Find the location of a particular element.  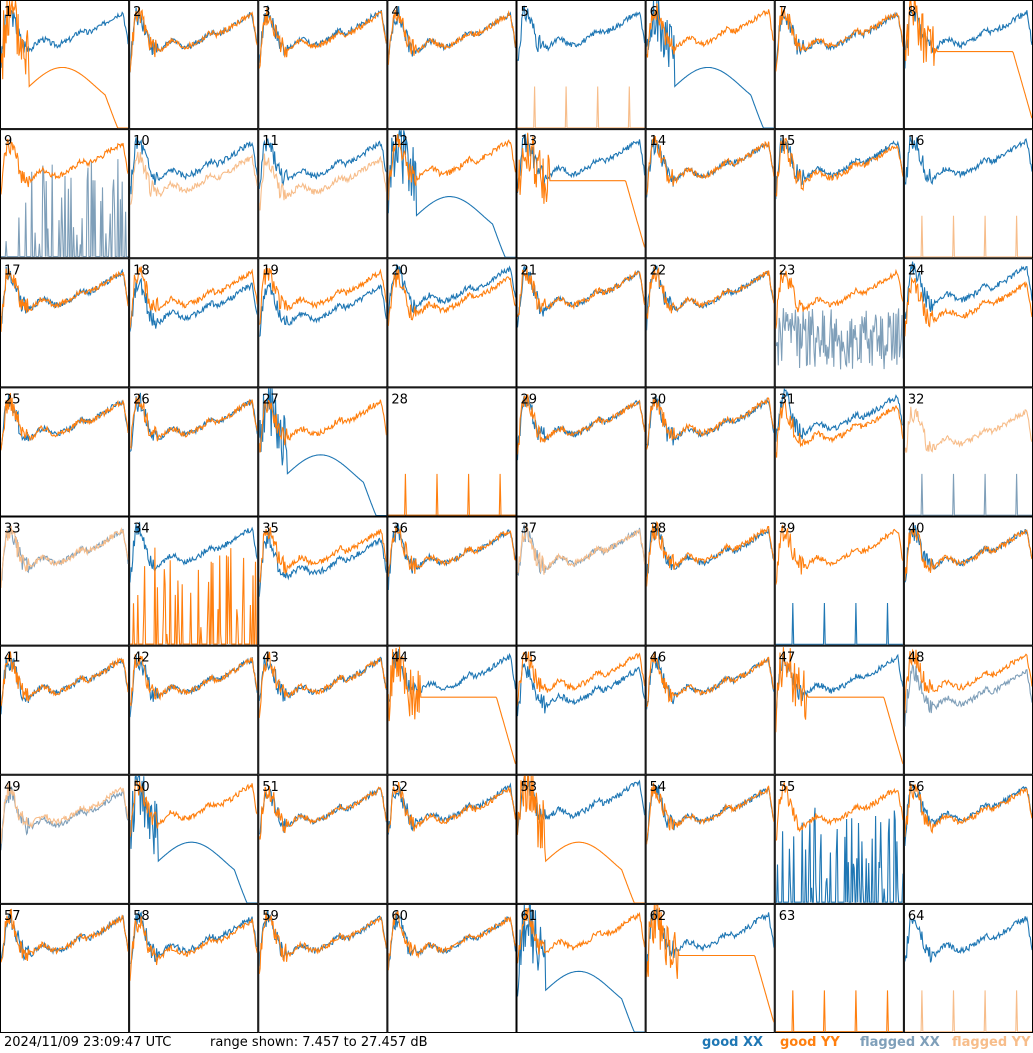

tile-23: 23 is located at coordinates (839, 323).